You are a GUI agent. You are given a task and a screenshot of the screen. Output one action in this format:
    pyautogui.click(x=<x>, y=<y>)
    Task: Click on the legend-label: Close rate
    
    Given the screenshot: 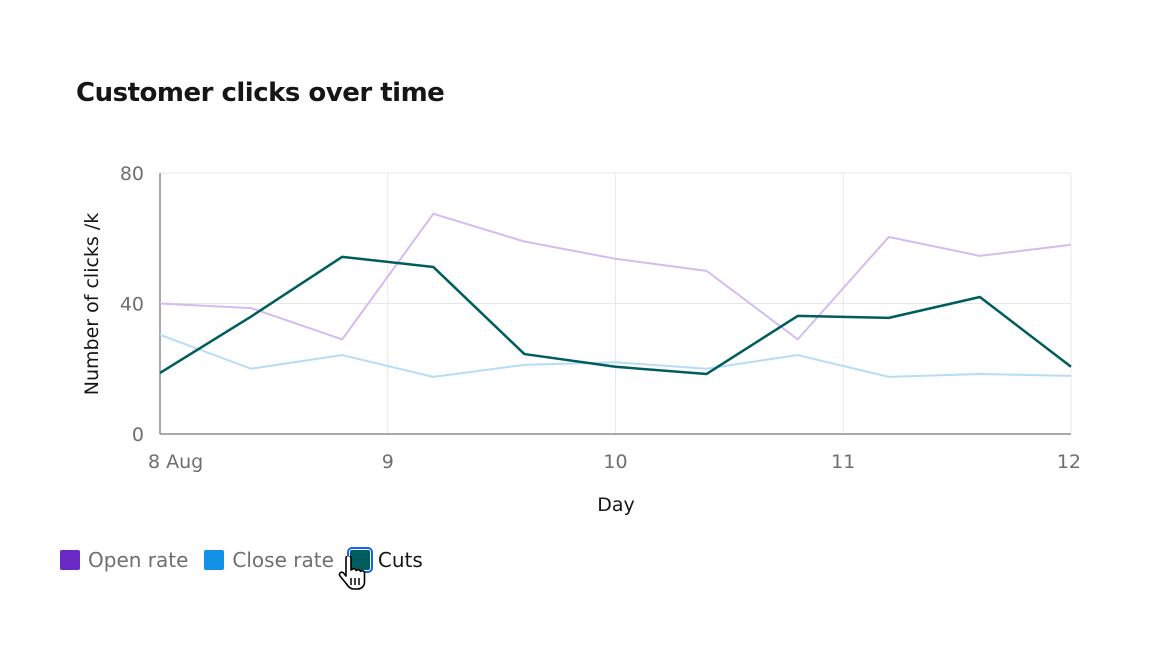 What is the action you would take?
    pyautogui.click(x=283, y=560)
    